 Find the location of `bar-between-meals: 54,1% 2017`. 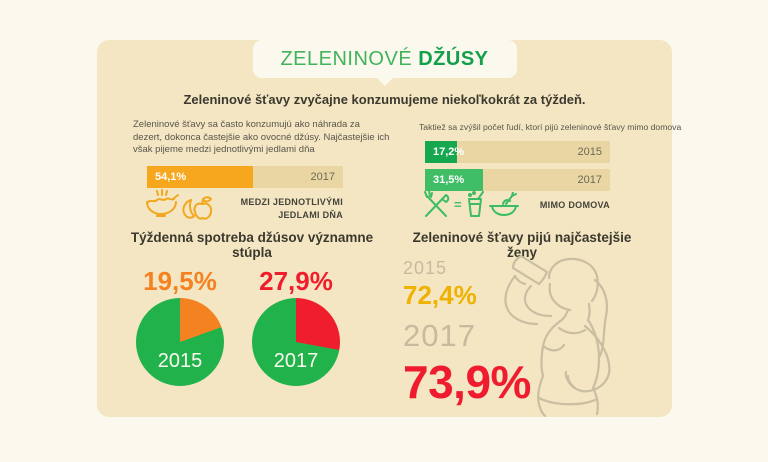

bar-between-meals: 54,1% 2017 is located at coordinates (245, 177).